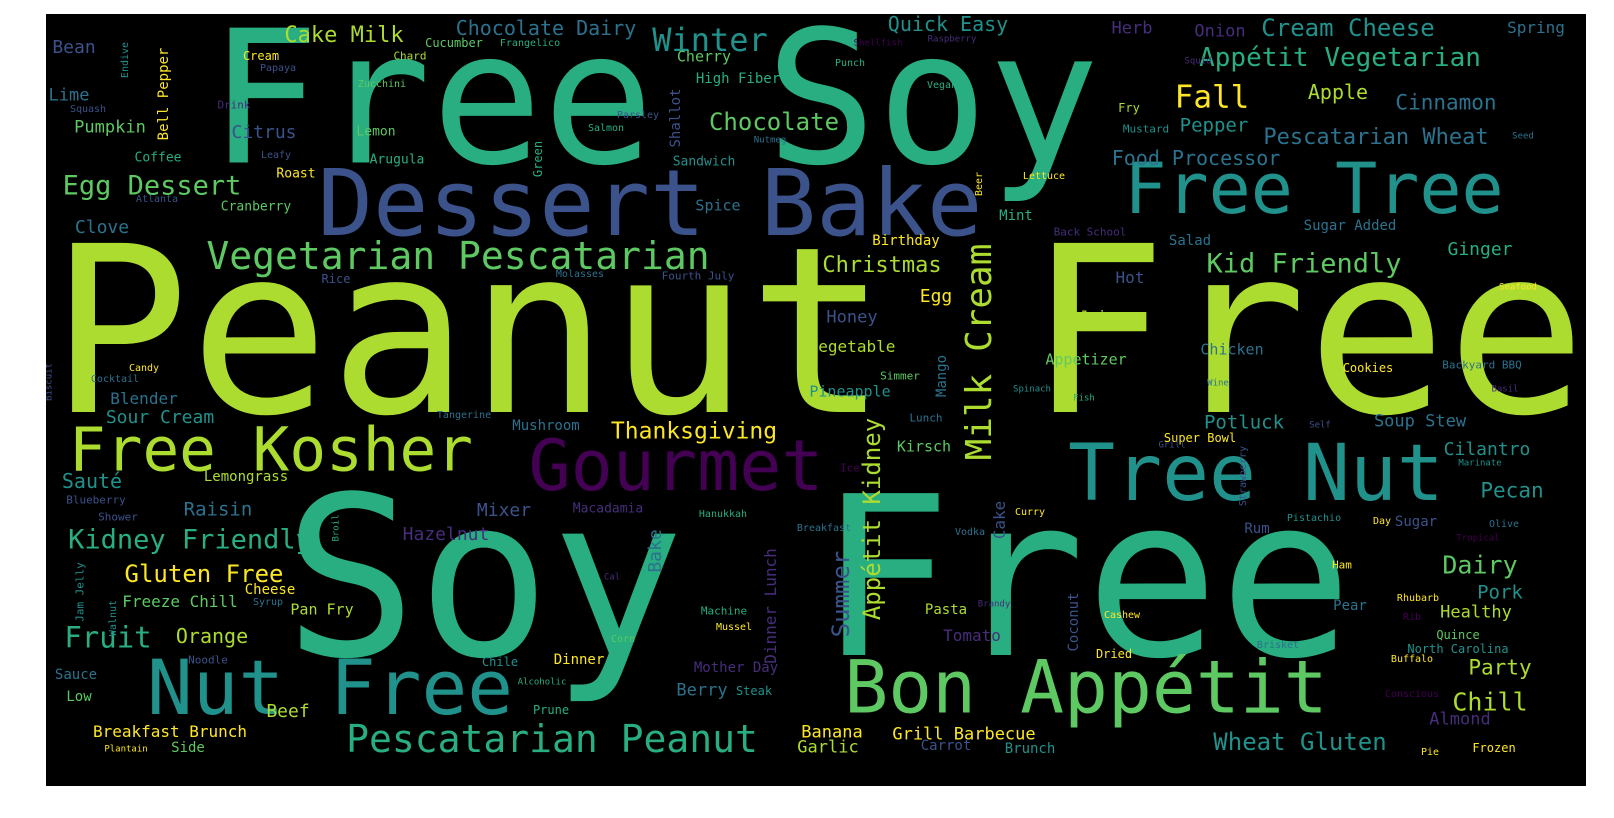  Describe the element at coordinates (1430, 752) in the screenshot. I see `word: Pie` at that location.